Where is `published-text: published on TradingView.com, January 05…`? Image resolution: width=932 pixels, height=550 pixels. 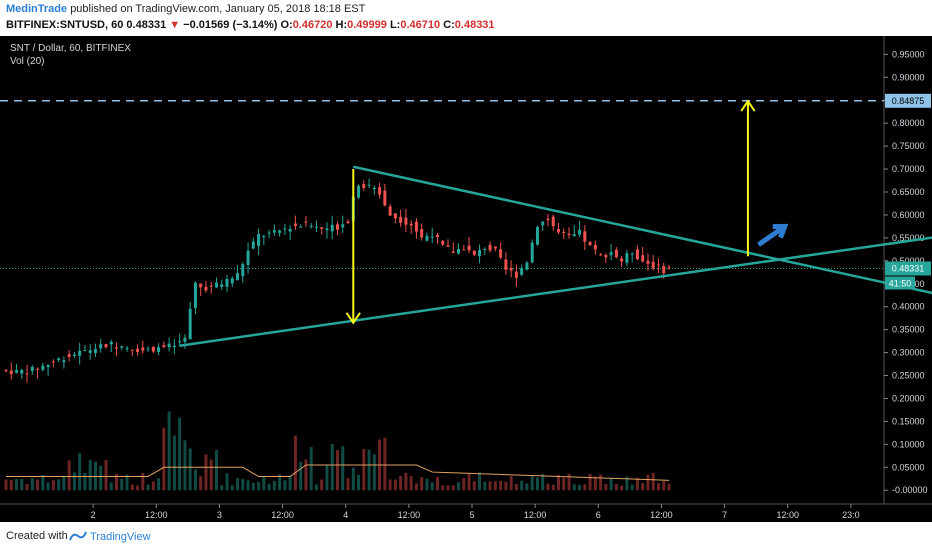
published-text: published on TradingView.com, January 05… is located at coordinates (218, 9).